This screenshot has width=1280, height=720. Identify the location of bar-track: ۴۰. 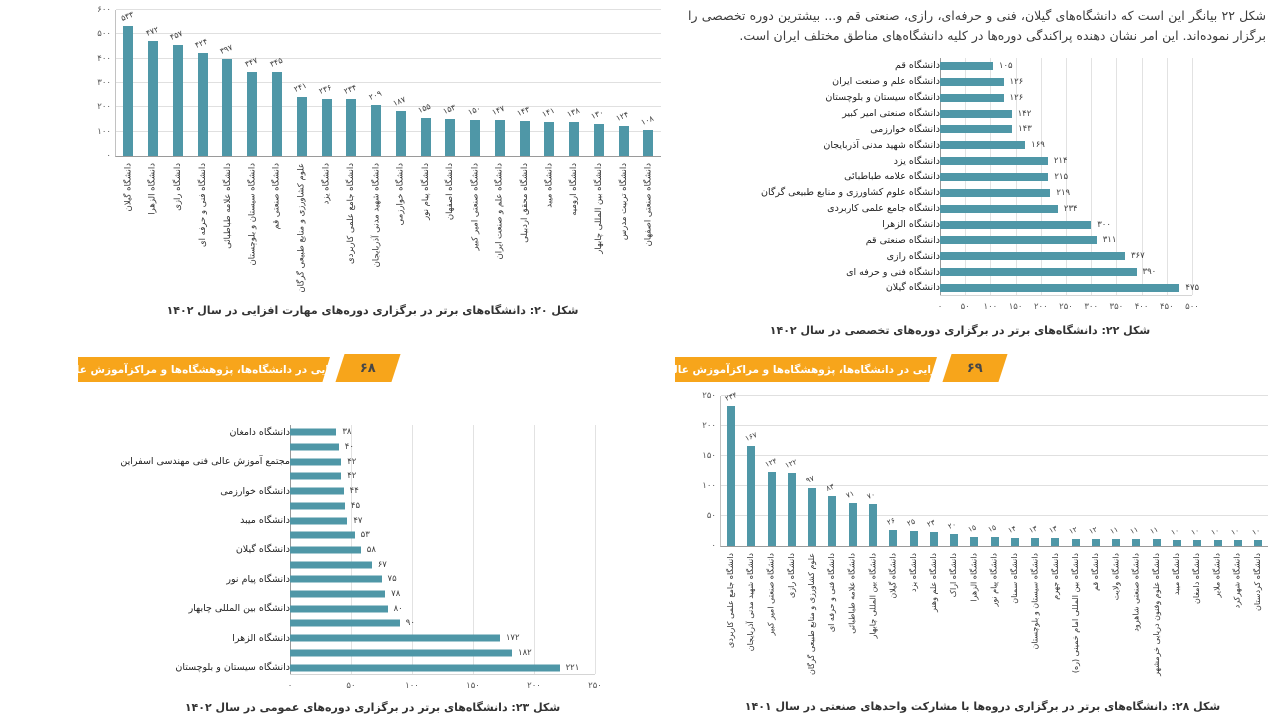
(442, 447).